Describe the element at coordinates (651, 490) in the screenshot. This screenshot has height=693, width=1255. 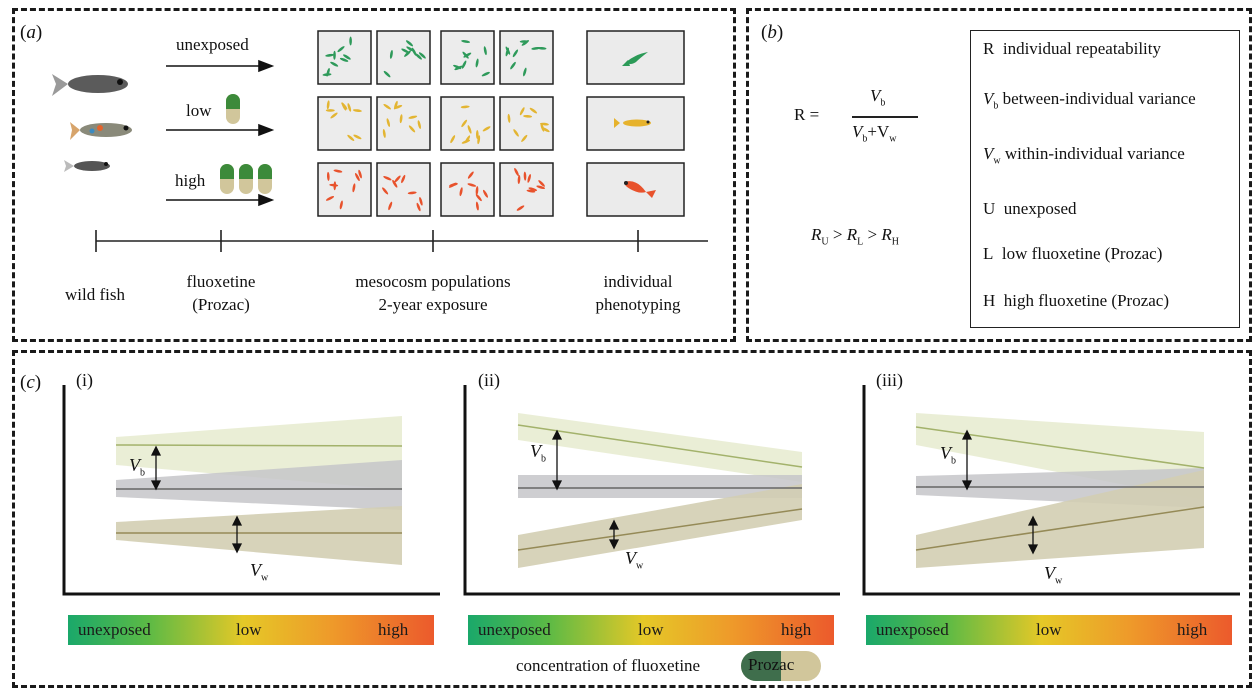
I see `schematic-ii` at that location.